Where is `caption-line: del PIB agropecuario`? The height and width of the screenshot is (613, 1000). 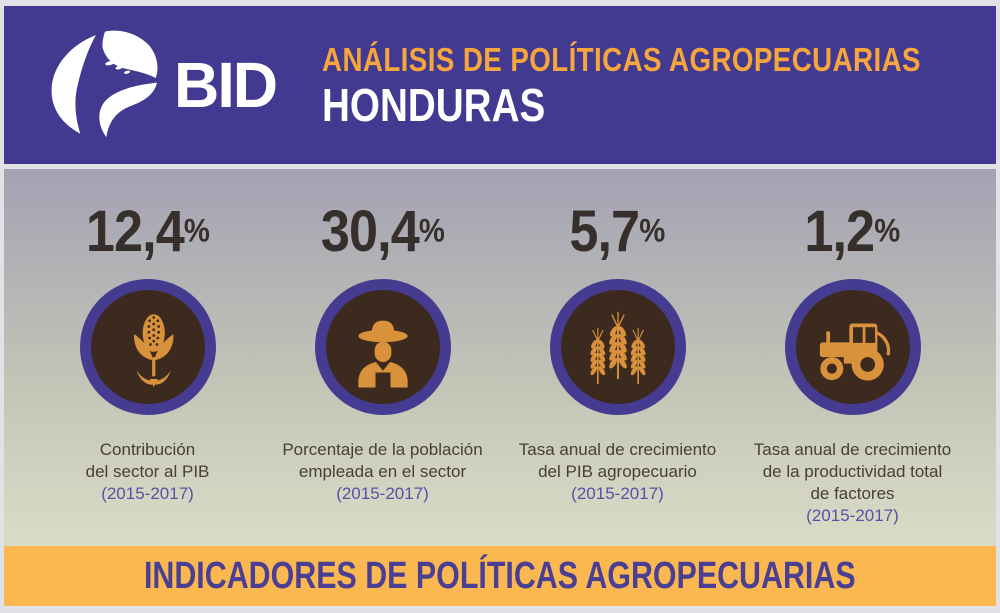 caption-line: del PIB agropecuario is located at coordinates (617, 472).